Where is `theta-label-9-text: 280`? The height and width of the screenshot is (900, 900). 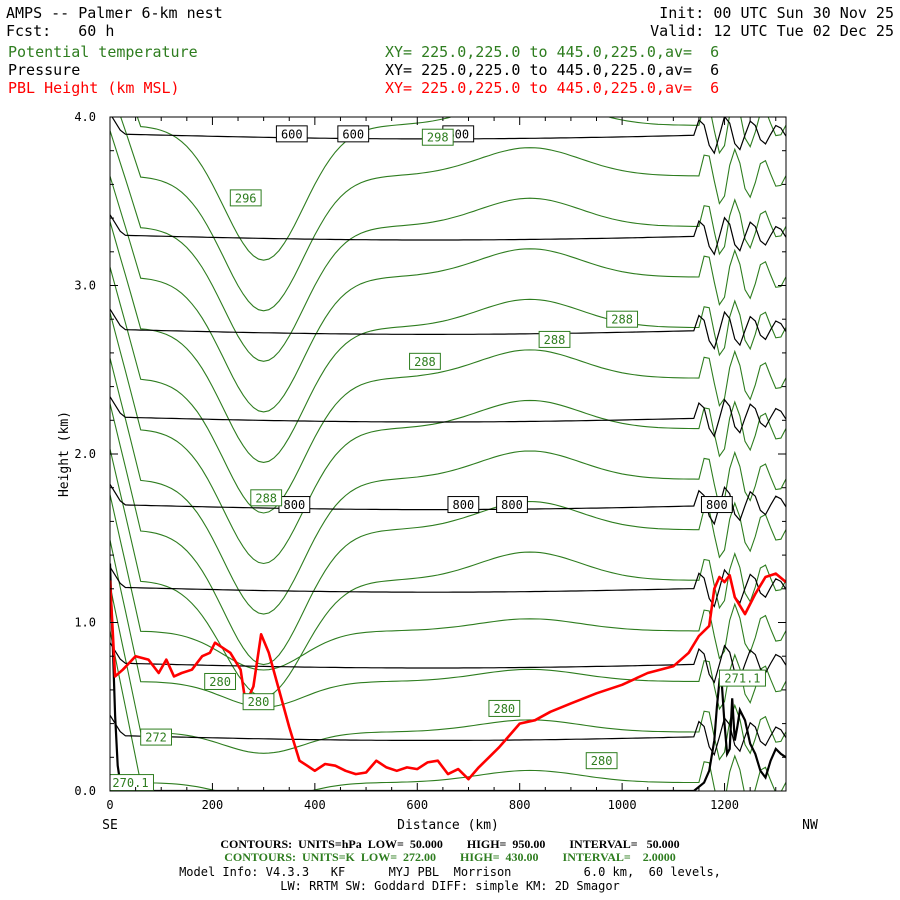
theta-label-9-text: 280 is located at coordinates (602, 761).